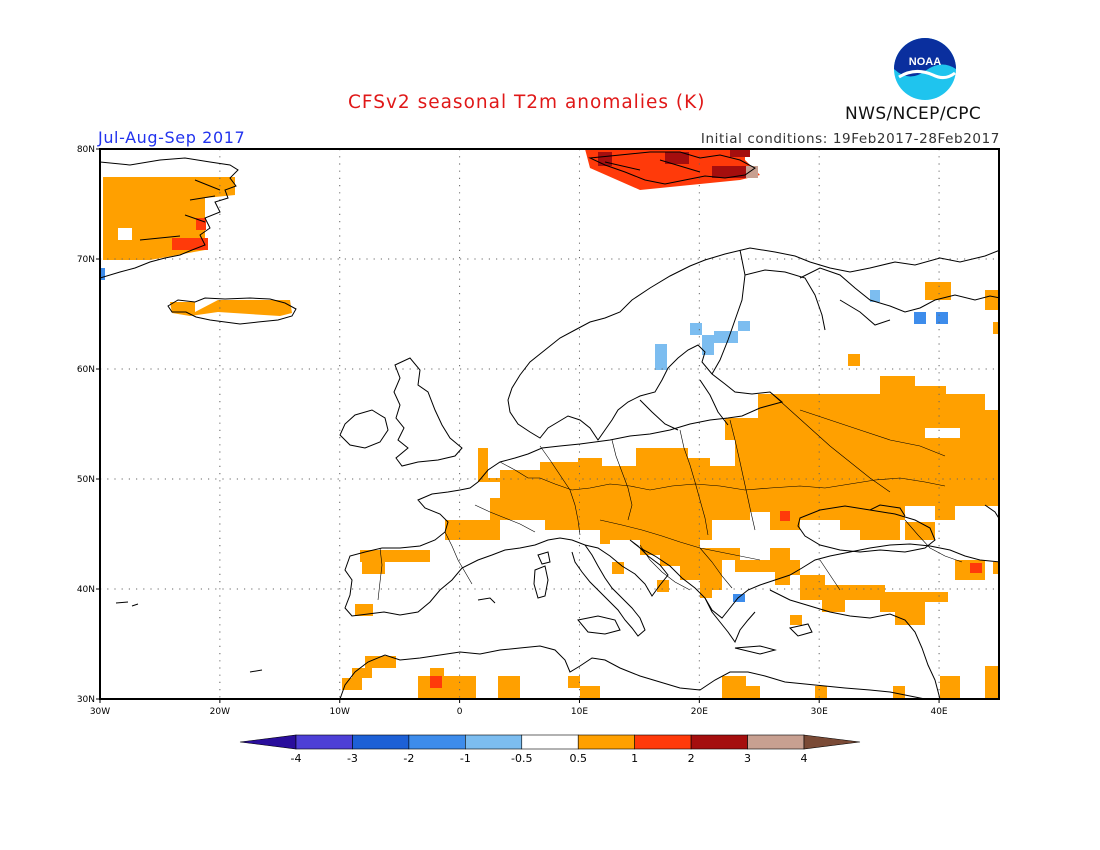  I want to click on colorbar-label: -1, so click(465, 758).